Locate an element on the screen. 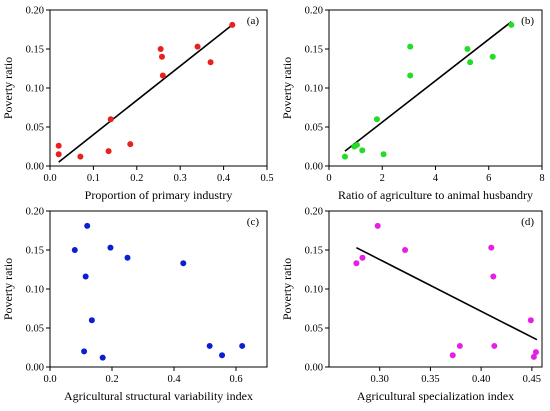 Image resolution: width=550 pixels, height=411 pixels. x-tick-label: 0.6 is located at coordinates (235, 379).